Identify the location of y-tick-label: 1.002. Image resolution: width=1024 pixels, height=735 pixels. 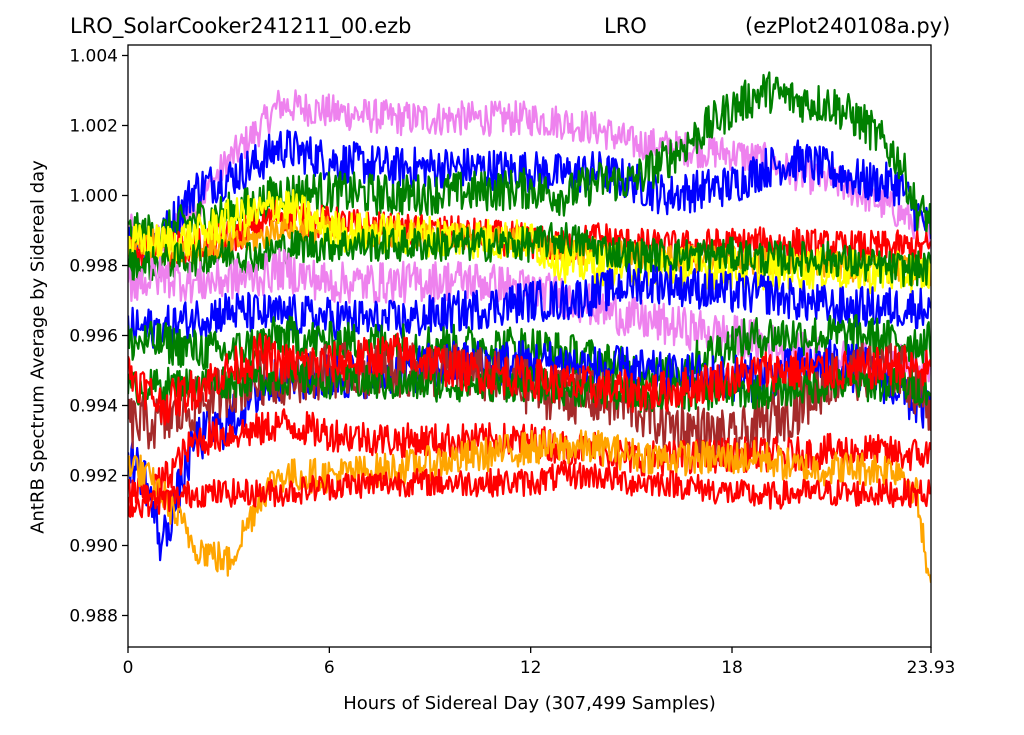
(93, 127).